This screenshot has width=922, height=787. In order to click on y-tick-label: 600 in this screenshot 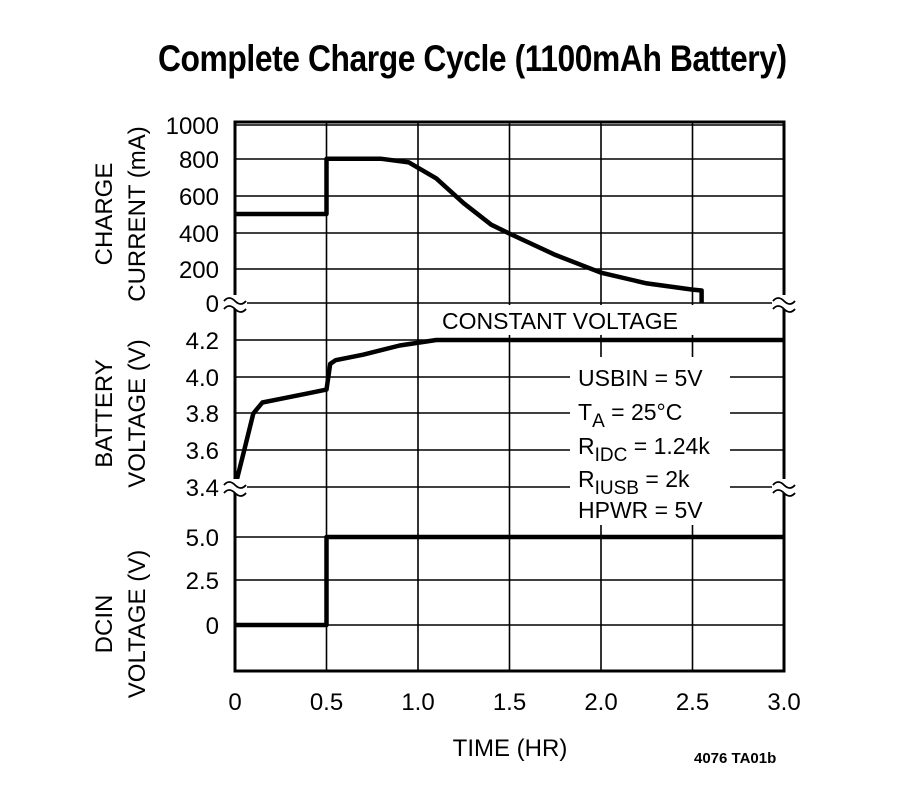, I will do `click(199, 197)`.